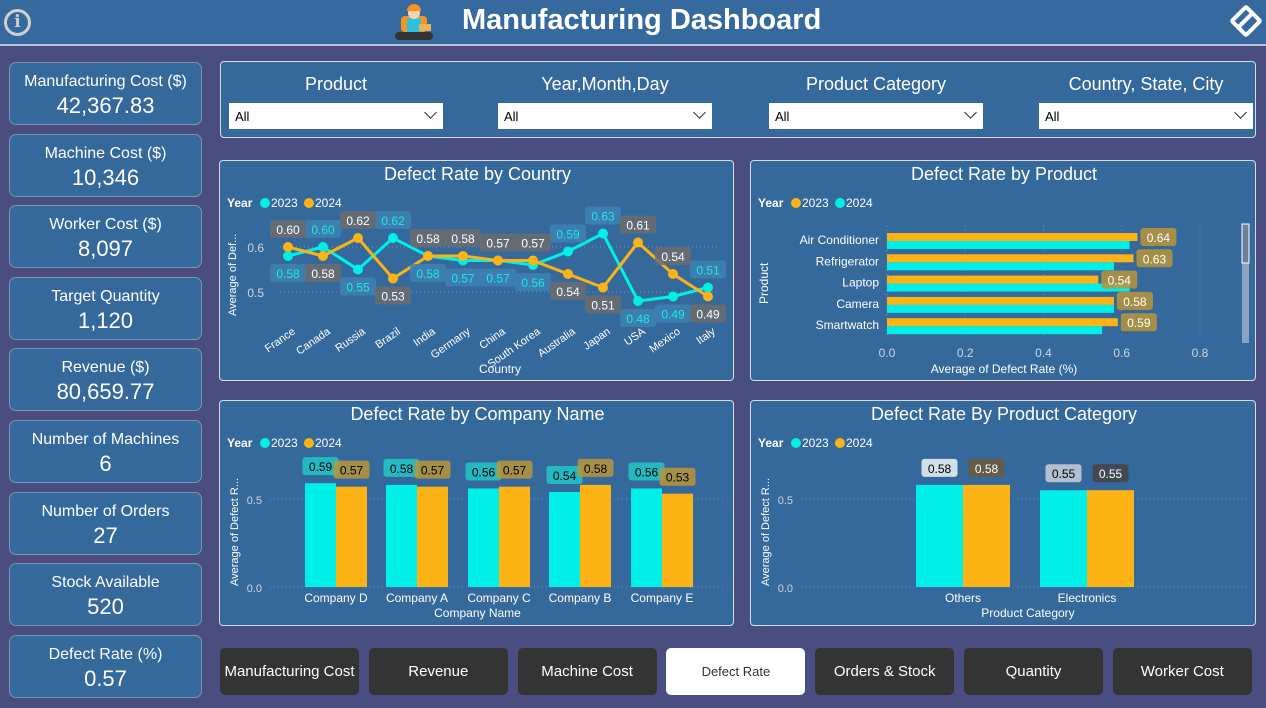 The width and height of the screenshot is (1266, 708). Describe the element at coordinates (796, 443) in the screenshot. I see `legend-marker` at that location.